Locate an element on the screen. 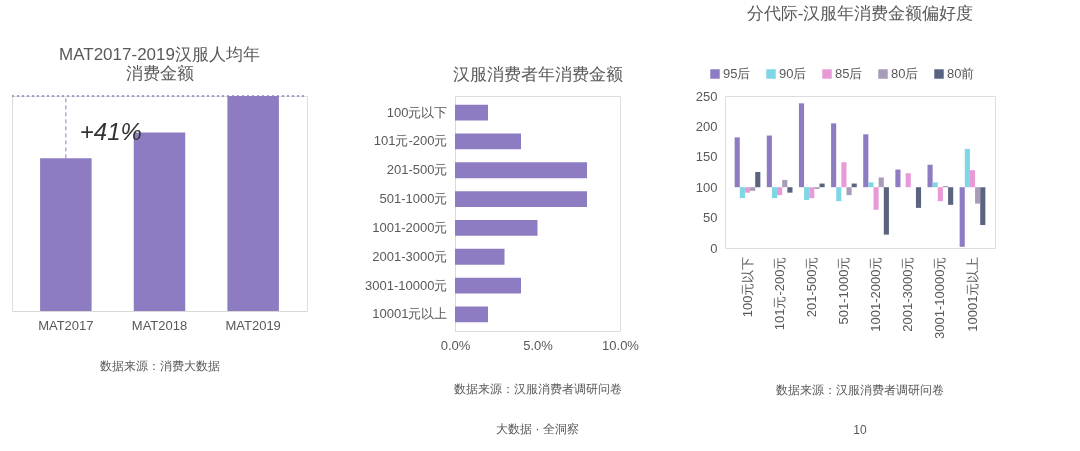 This screenshot has width=1080, height=451. x-tick-label: MAT2017 is located at coordinates (66, 325).